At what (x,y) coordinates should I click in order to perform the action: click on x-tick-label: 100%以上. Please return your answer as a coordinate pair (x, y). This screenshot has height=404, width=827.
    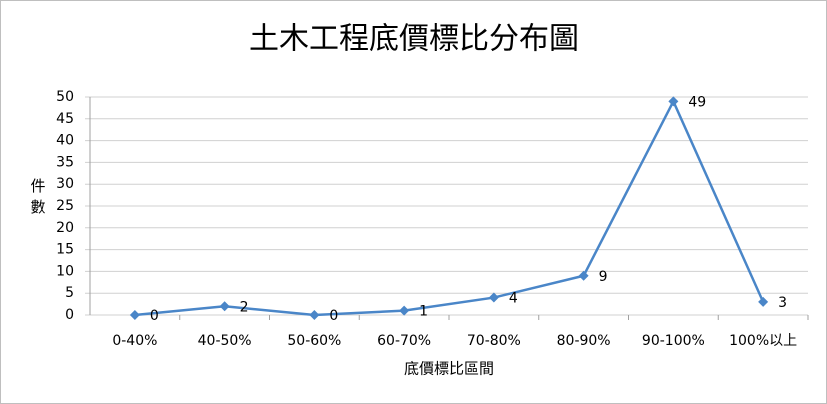
    Looking at the image, I should click on (763, 341).